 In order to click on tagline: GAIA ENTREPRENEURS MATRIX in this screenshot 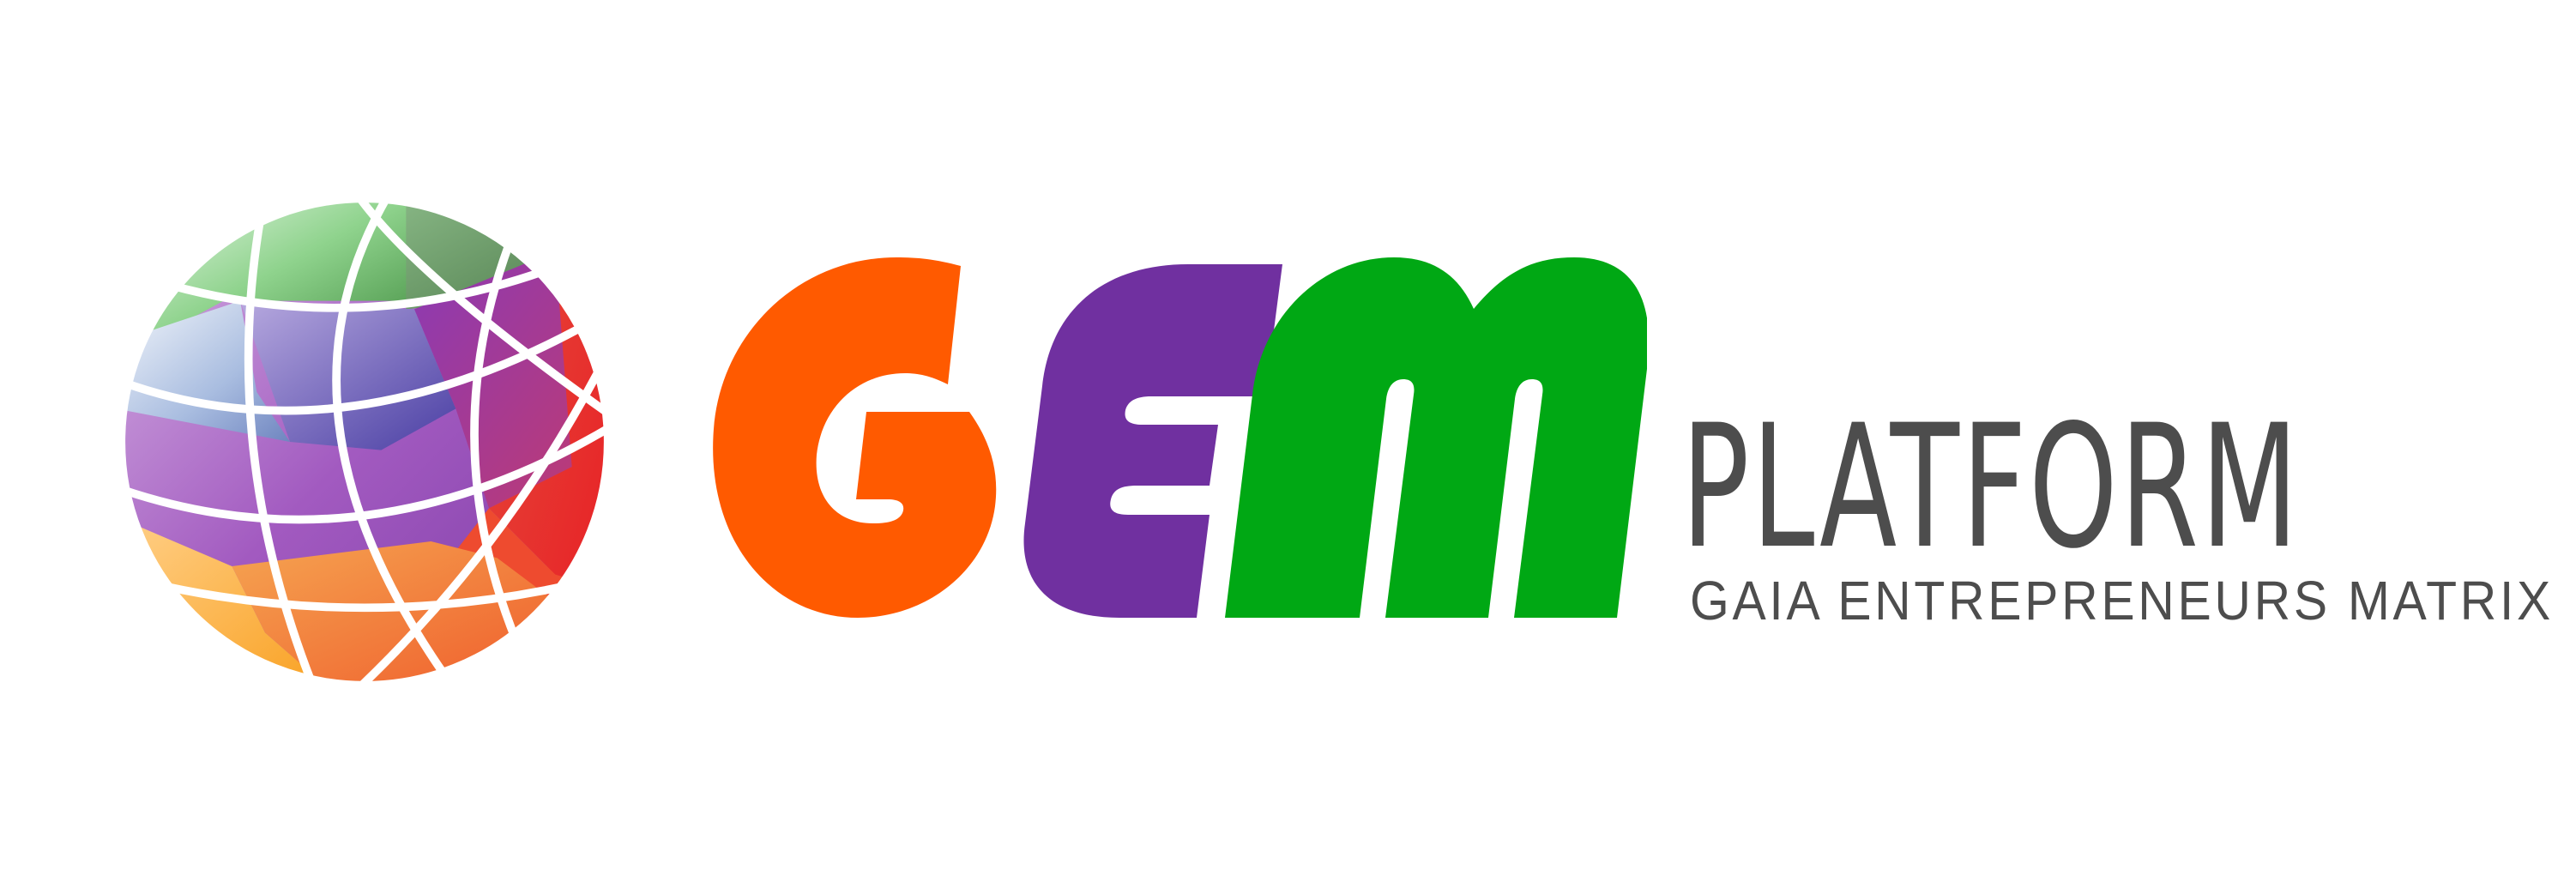, I will do `click(2122, 601)`.